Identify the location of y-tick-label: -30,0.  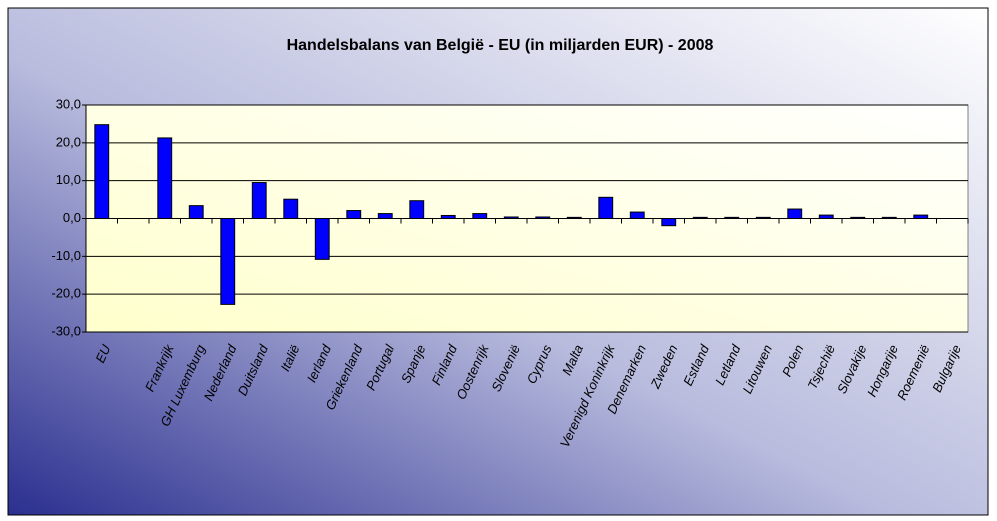
(66, 330).